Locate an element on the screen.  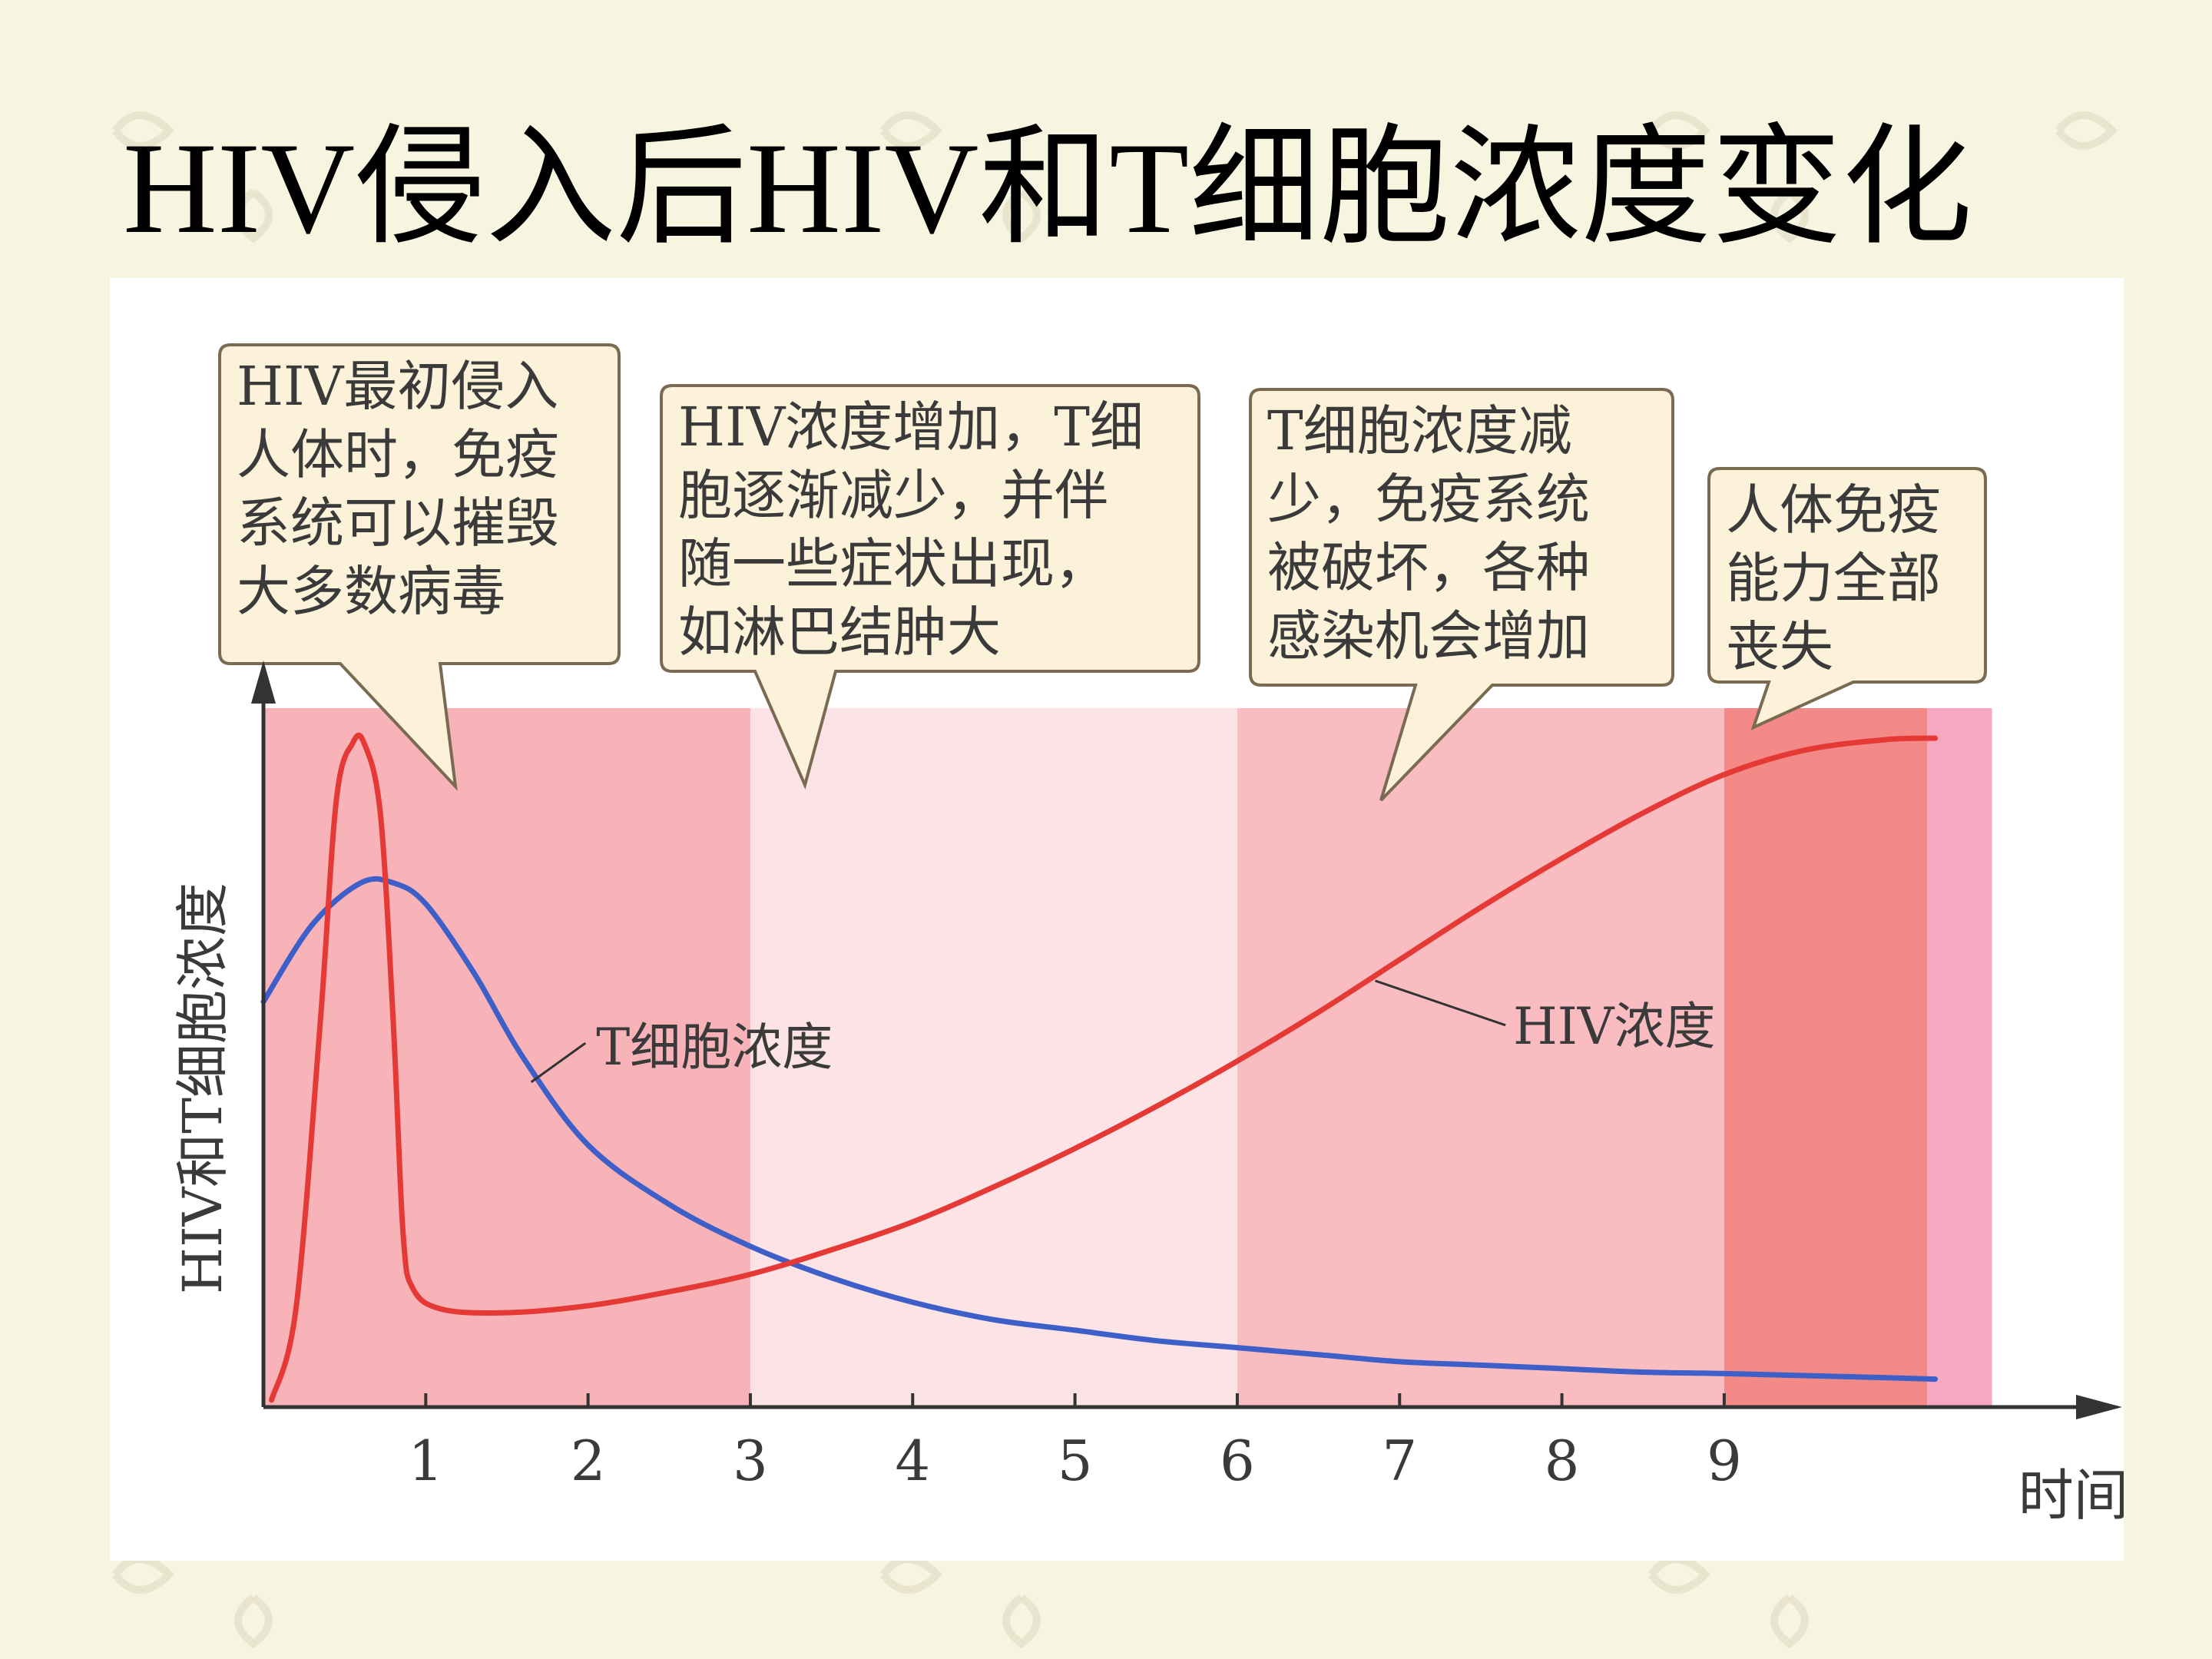
x-tick-label-3: 3 is located at coordinates (750, 1461).